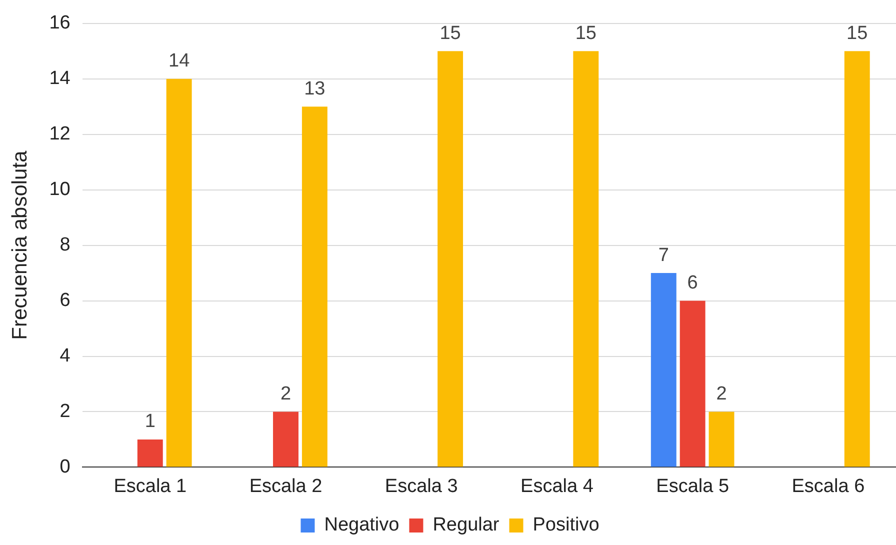 Image resolution: width=896 pixels, height=545 pixels. What do you see at coordinates (65, 355) in the screenshot?
I see `y-tick-label: 4` at bounding box center [65, 355].